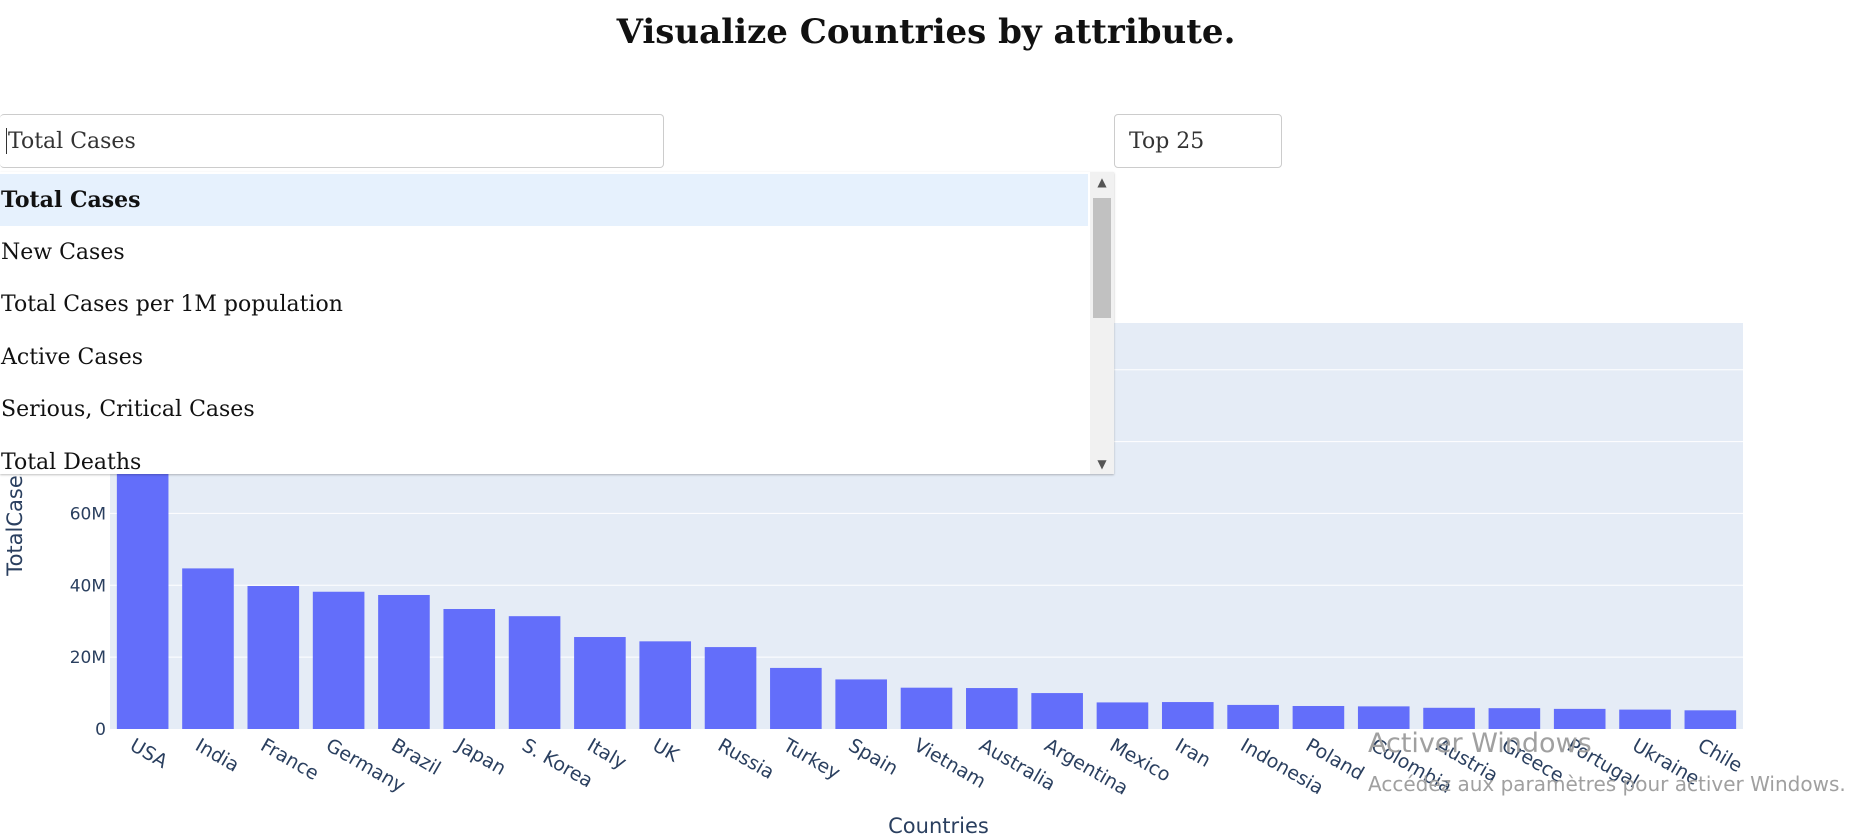  What do you see at coordinates (950, 763) in the screenshot?
I see `x-tick-label: Vietnam` at bounding box center [950, 763].